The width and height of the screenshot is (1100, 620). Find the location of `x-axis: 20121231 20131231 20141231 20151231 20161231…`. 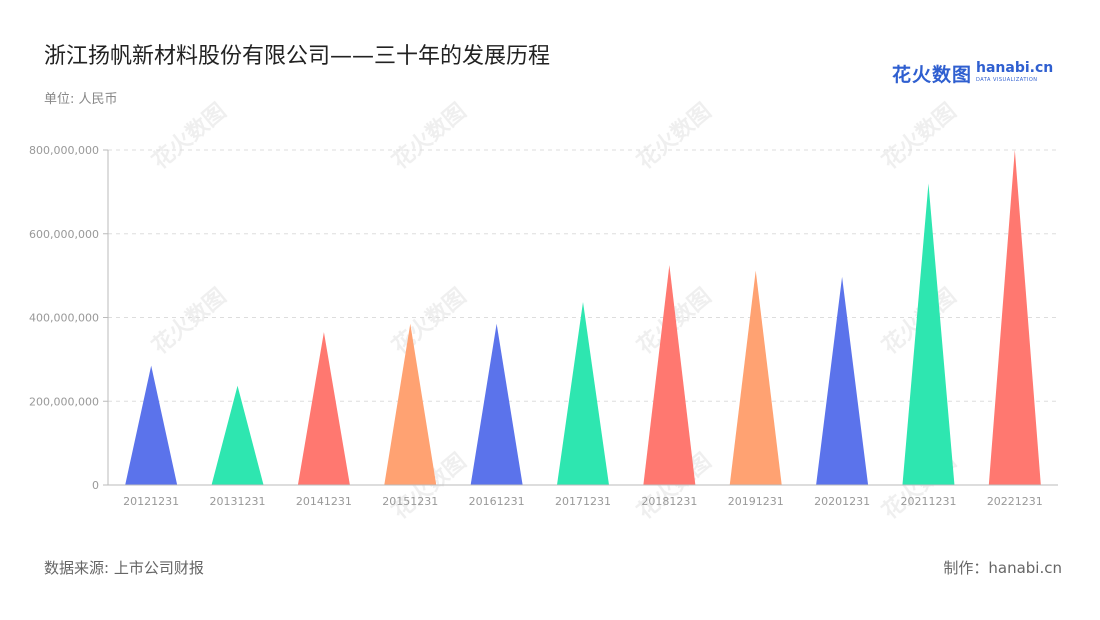

x-axis: 20121231 20131231 20141231 20151231 20161231… is located at coordinates (583, 496).